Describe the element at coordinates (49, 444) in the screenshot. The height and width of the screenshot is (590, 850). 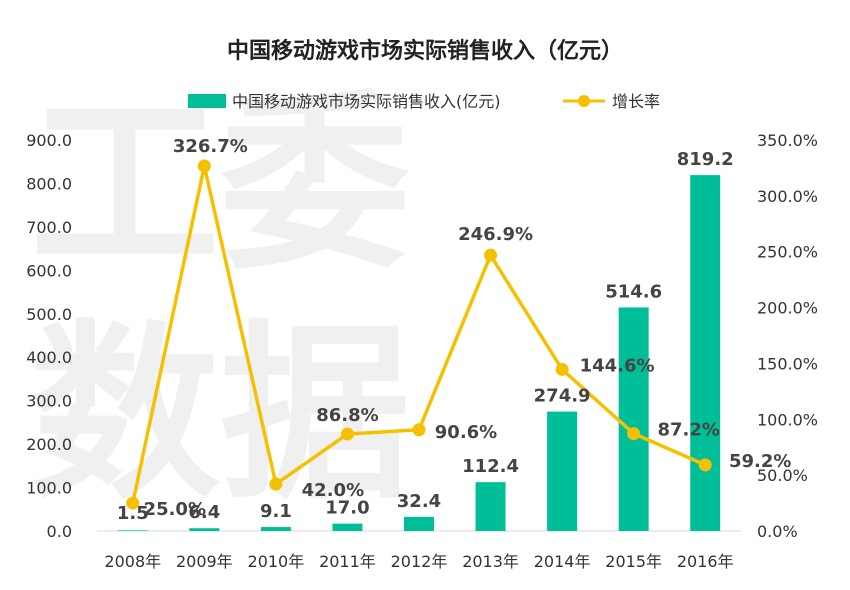
I see `left-tick-label: 200.0` at that location.